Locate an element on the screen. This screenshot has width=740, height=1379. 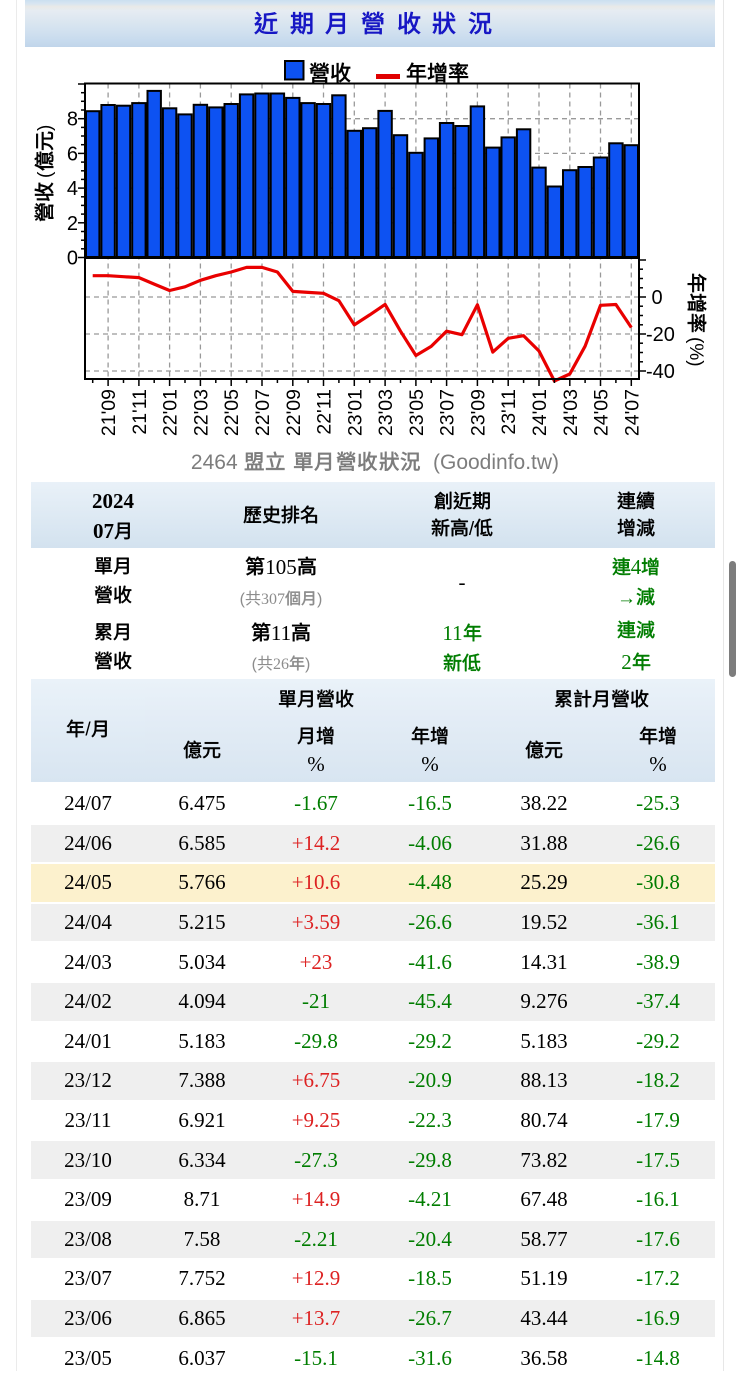
svg-text: 2 is located at coordinates (72, 224).